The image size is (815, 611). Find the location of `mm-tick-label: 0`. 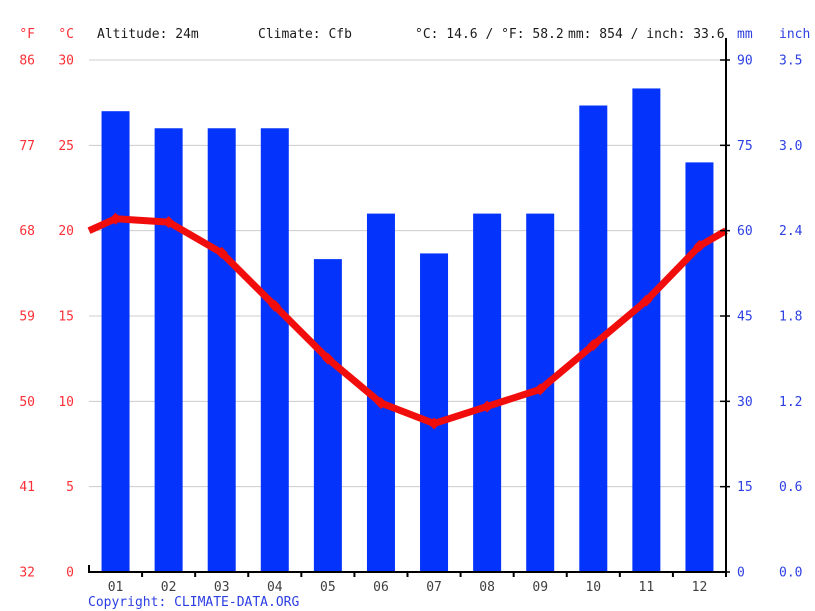

mm-tick-label: 0 is located at coordinates (741, 573).